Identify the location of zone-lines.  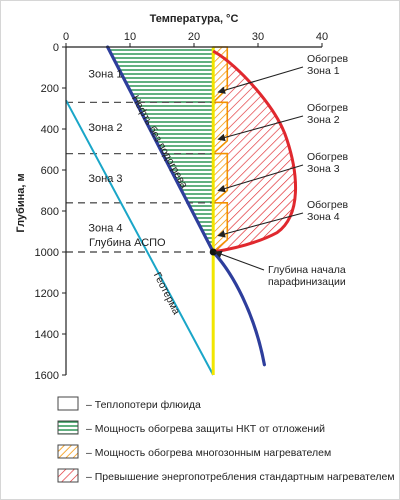
(141, 177).